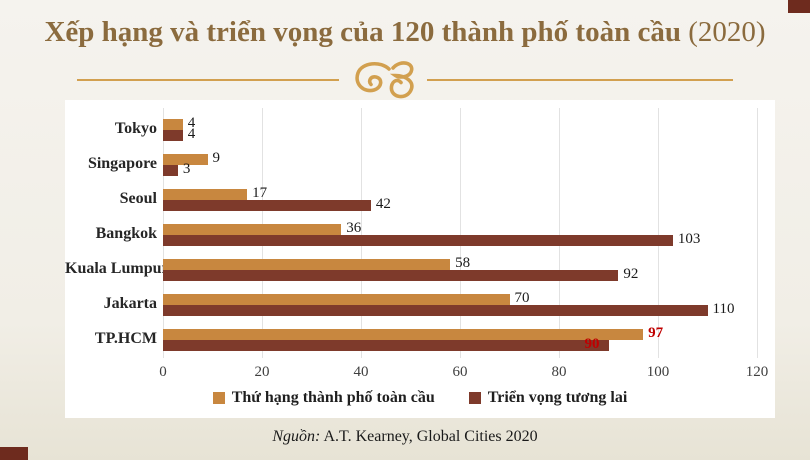  Describe the element at coordinates (757, 372) in the screenshot. I see `x-tick-label: 120` at that location.